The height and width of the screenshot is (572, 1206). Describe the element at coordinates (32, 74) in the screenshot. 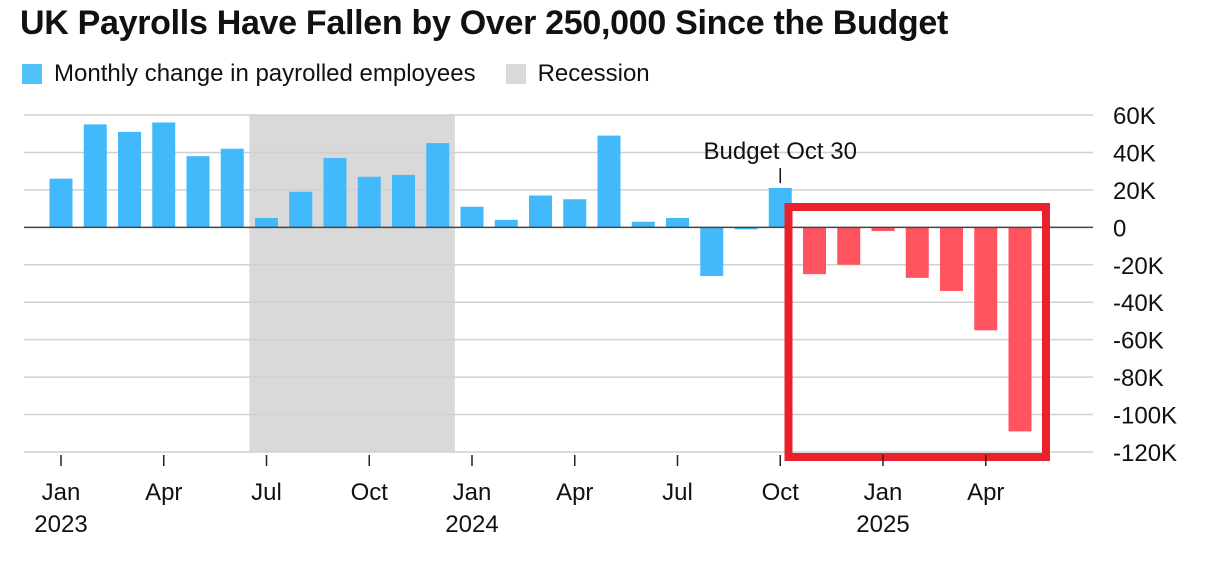

I see `legend-swatch-series` at that location.